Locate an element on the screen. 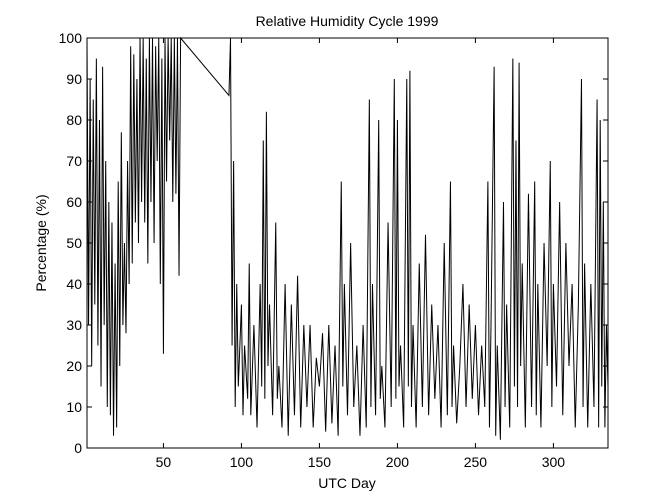  x-tick-label: 50 is located at coordinates (164, 462).